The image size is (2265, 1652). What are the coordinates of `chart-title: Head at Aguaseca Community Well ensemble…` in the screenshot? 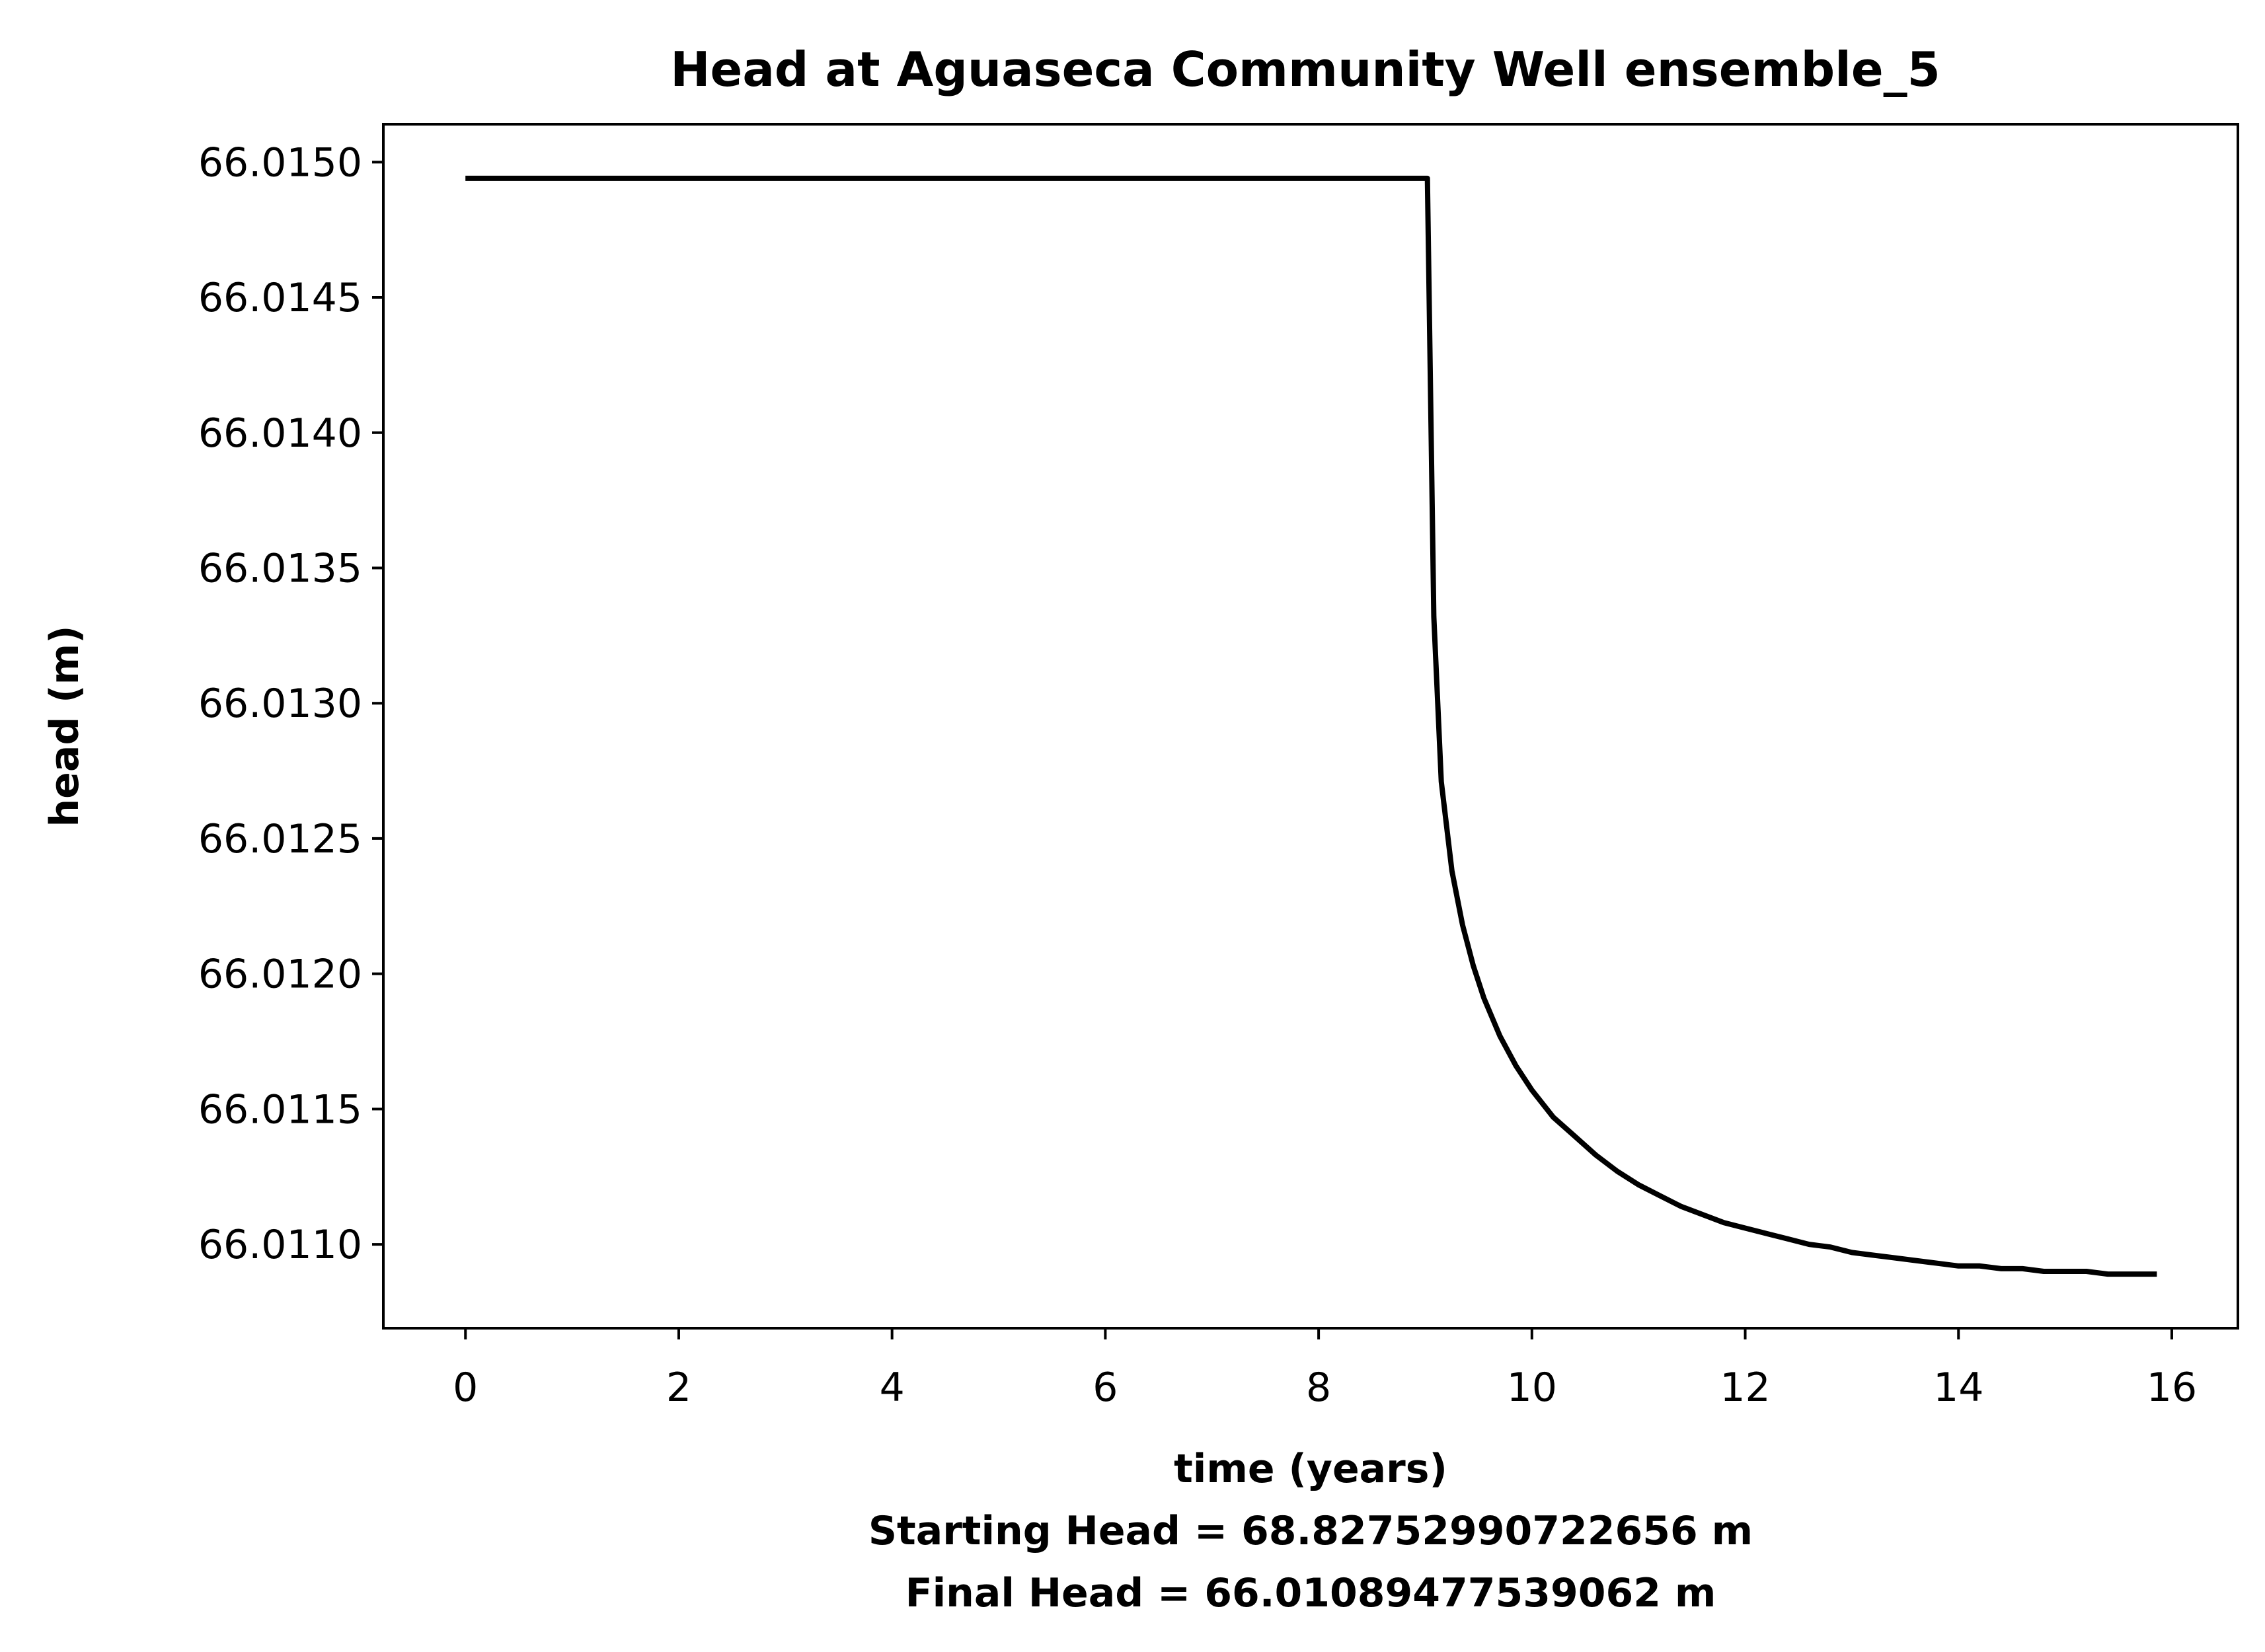 It's located at (1305, 70).